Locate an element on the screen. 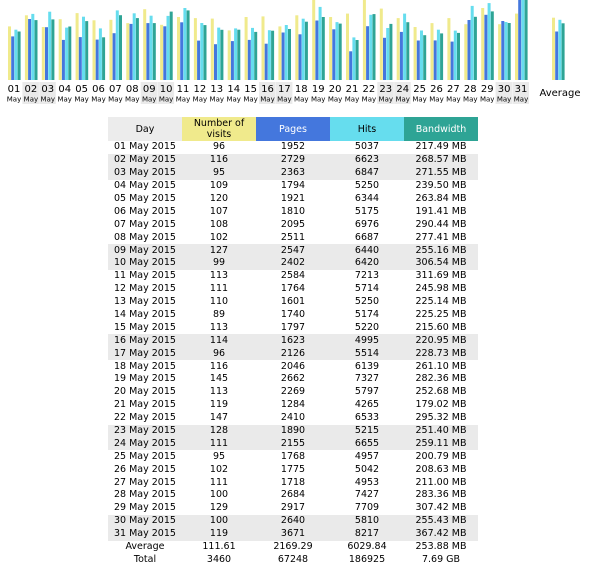 The image size is (589, 581). table-row: 14 May 2015 89 1740 5174 225.25 MB is located at coordinates (293, 315).